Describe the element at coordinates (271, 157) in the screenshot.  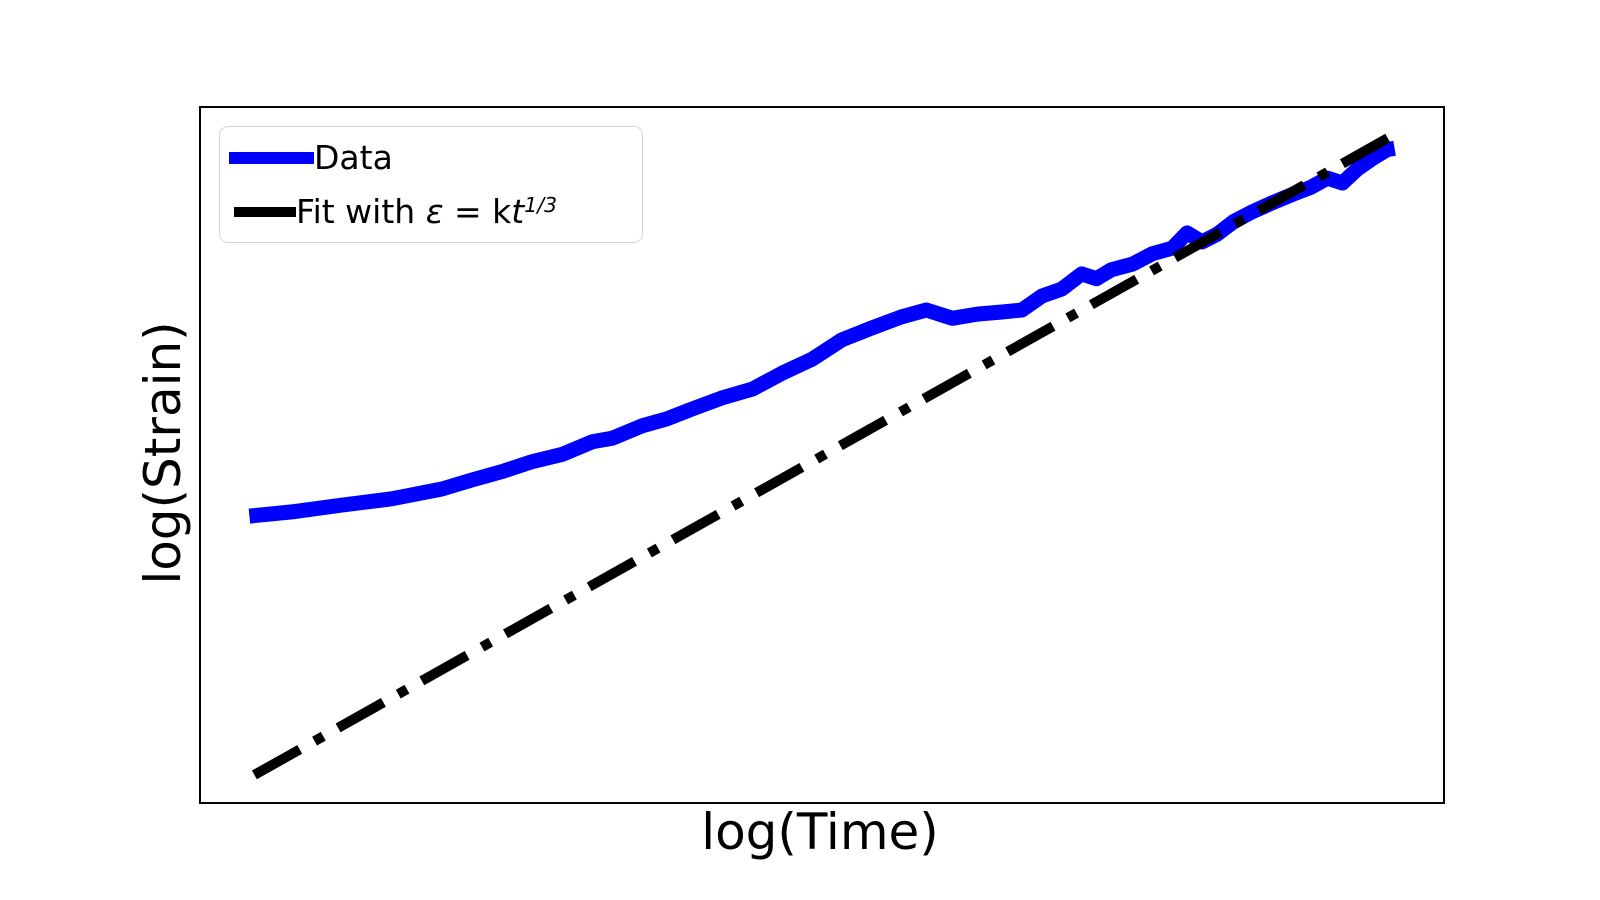
I see `data-line-swatch` at that location.